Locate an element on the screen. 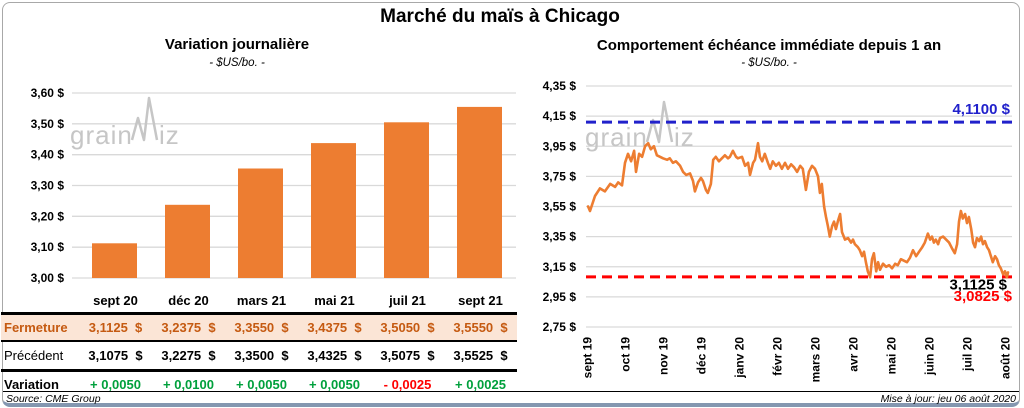  watermark-left-zigzag is located at coordinates (144, 119).